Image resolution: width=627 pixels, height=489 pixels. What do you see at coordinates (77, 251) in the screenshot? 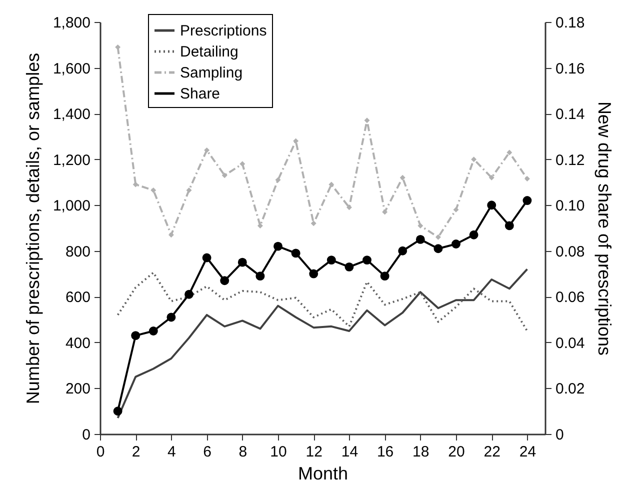
I see `y-tick-label: 800` at bounding box center [77, 251].